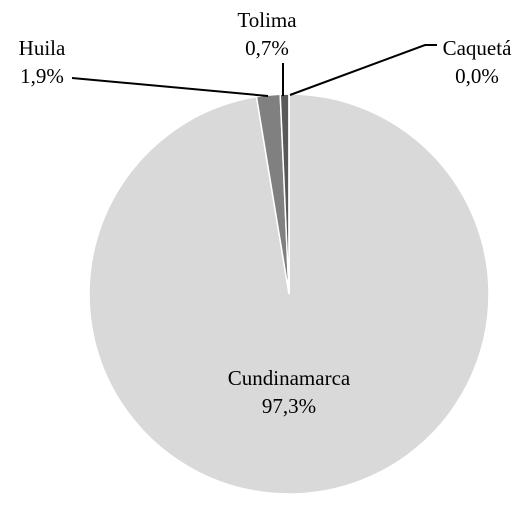 The height and width of the screenshot is (524, 532). Describe the element at coordinates (267, 48) in the screenshot. I see `slice-value-label: 0,7%` at that location.